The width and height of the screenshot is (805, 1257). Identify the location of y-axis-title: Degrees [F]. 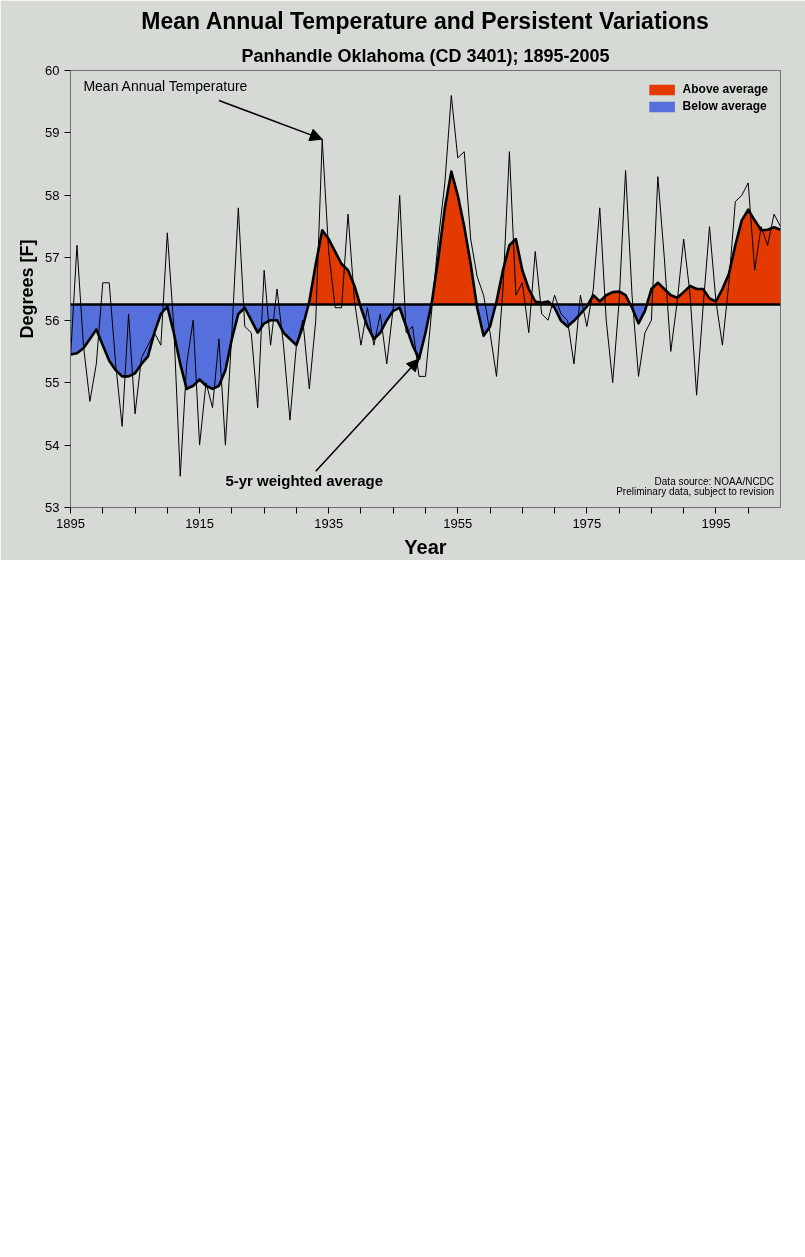
(27, 289).